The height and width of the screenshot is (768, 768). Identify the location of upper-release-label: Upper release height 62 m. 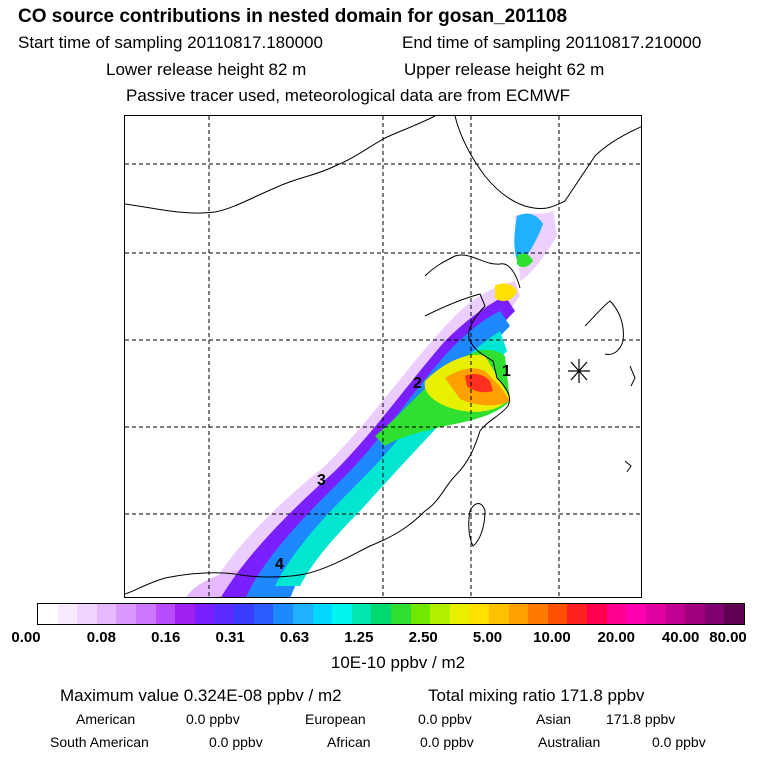
(504, 69).